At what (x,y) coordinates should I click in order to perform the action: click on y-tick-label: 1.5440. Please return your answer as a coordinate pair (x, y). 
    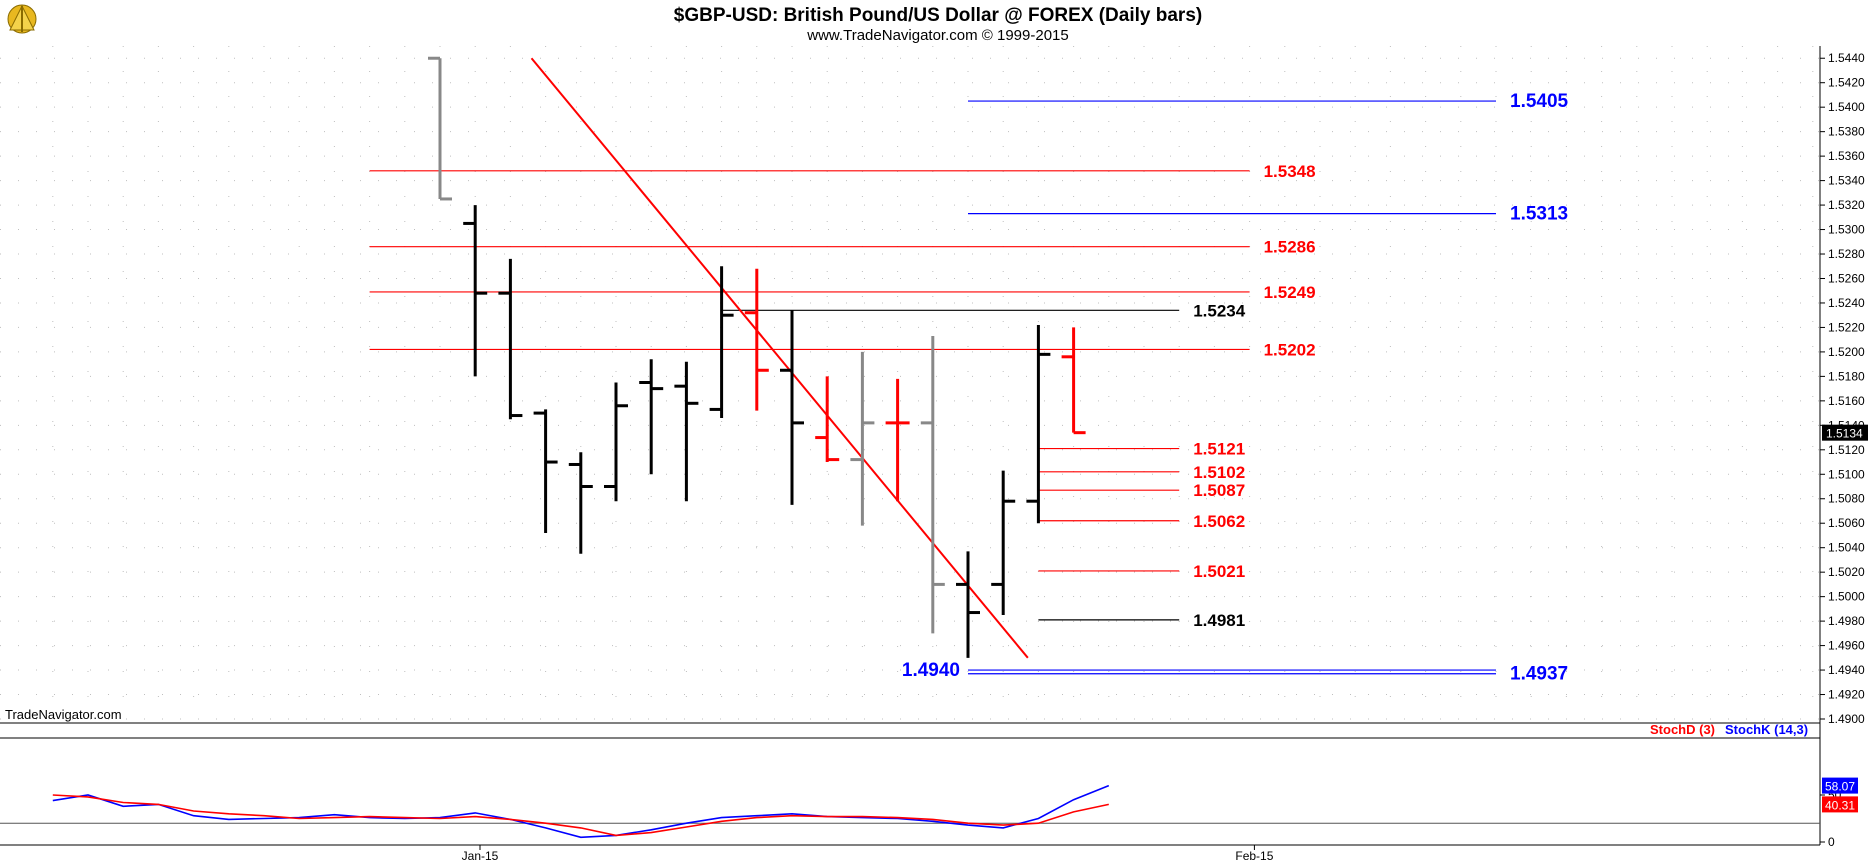
    Looking at the image, I should click on (1846, 58).